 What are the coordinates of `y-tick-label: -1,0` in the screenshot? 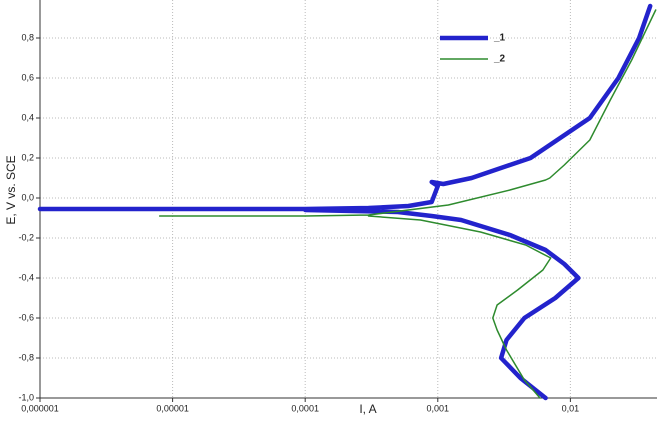 It's located at (26, 397).